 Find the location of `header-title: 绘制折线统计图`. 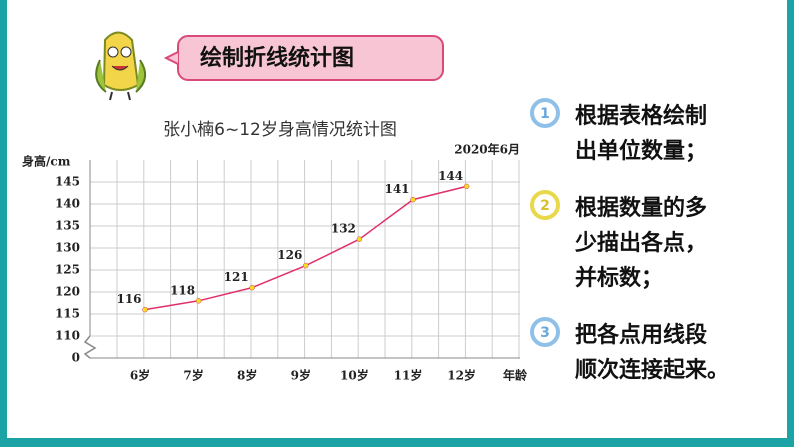

header-title: 绘制折线统计图 is located at coordinates (277, 58).